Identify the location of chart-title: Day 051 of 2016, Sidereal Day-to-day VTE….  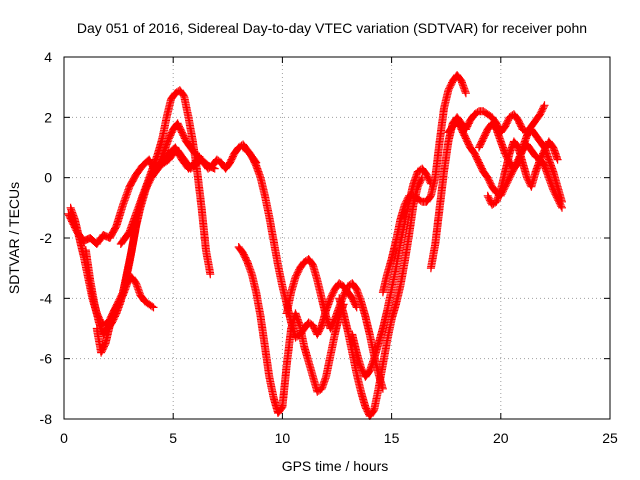
(332, 28).